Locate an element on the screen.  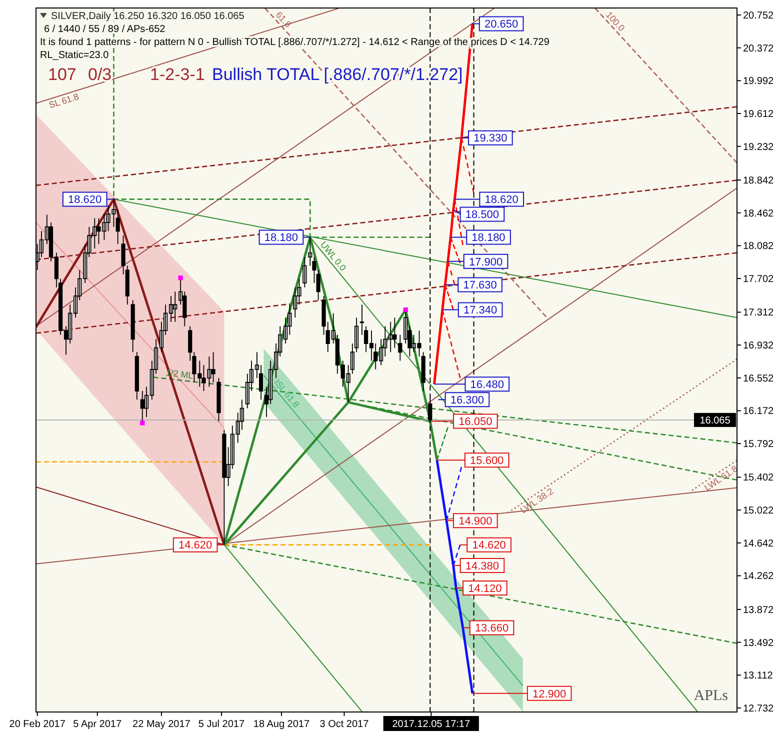
text: 1/2 ML is located at coordinates (179, 374).